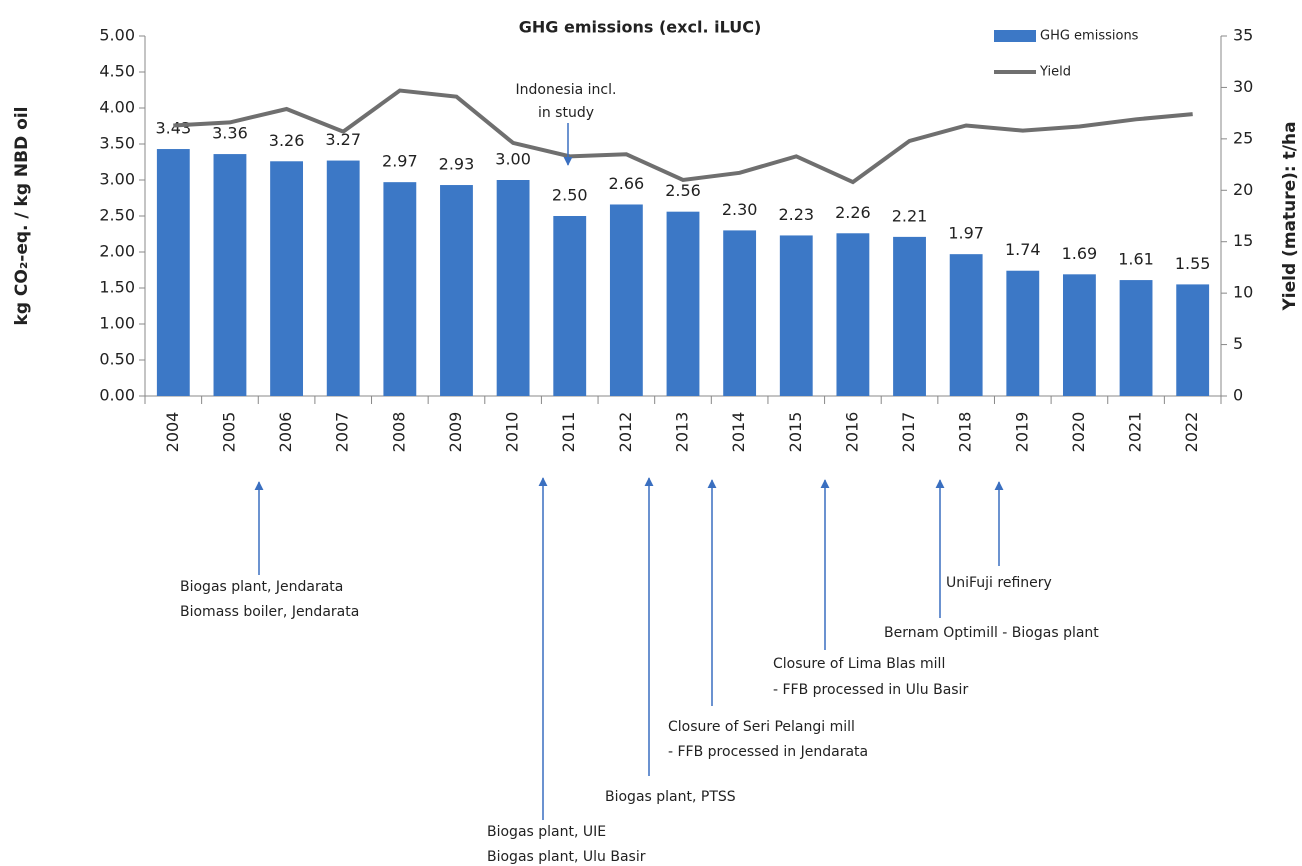 Image resolution: width=1302 pixels, height=866 pixels. I want to click on annotation: Biomass boiler, Jendarata, so click(269, 612).